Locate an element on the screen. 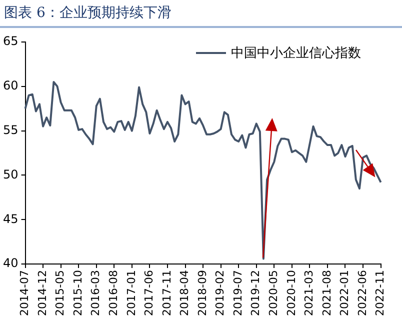  x-tick-label: 2016-03 is located at coordinates (95, 293).